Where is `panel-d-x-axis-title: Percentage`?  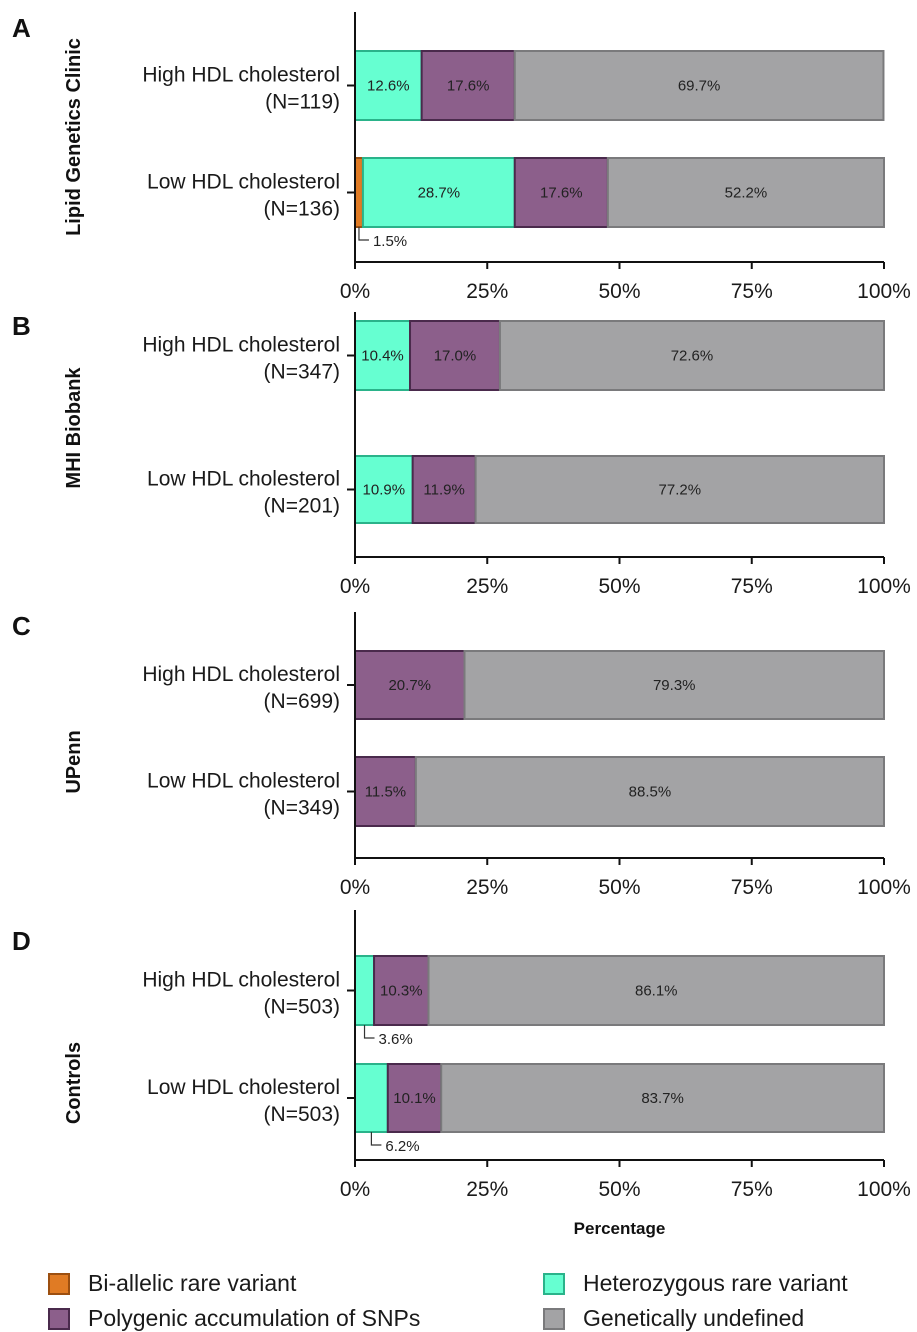
panel-d-x-axis-title: Percentage is located at coordinates (620, 1228).